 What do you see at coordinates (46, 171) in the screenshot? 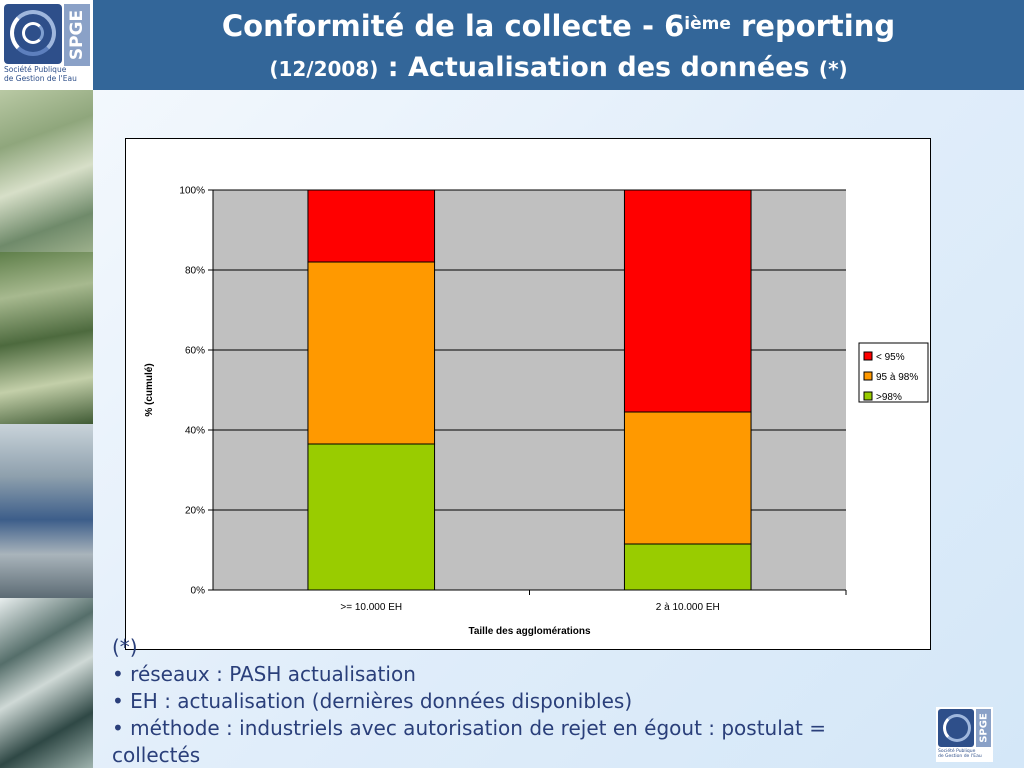
I see `landscape-photo` at bounding box center [46, 171].